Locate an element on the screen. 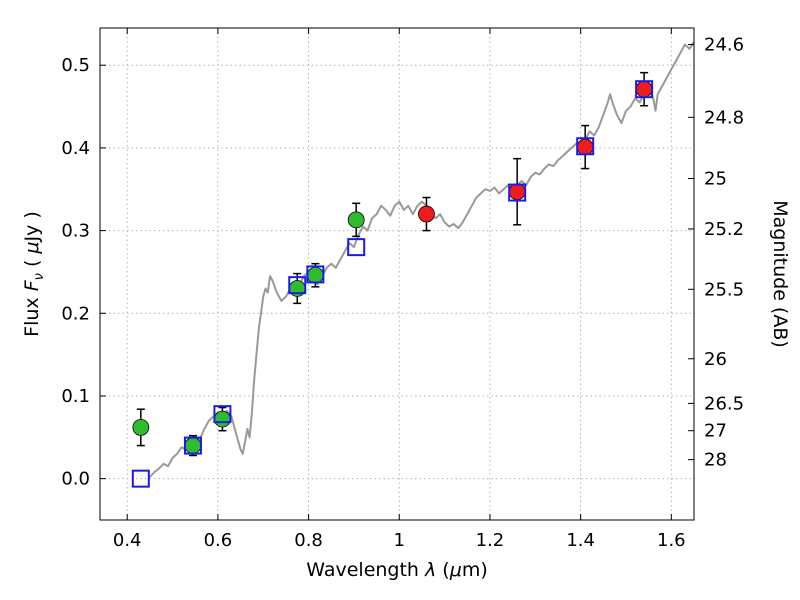 The image size is (800, 600). x-tick-label: 0.4 is located at coordinates (127, 540).